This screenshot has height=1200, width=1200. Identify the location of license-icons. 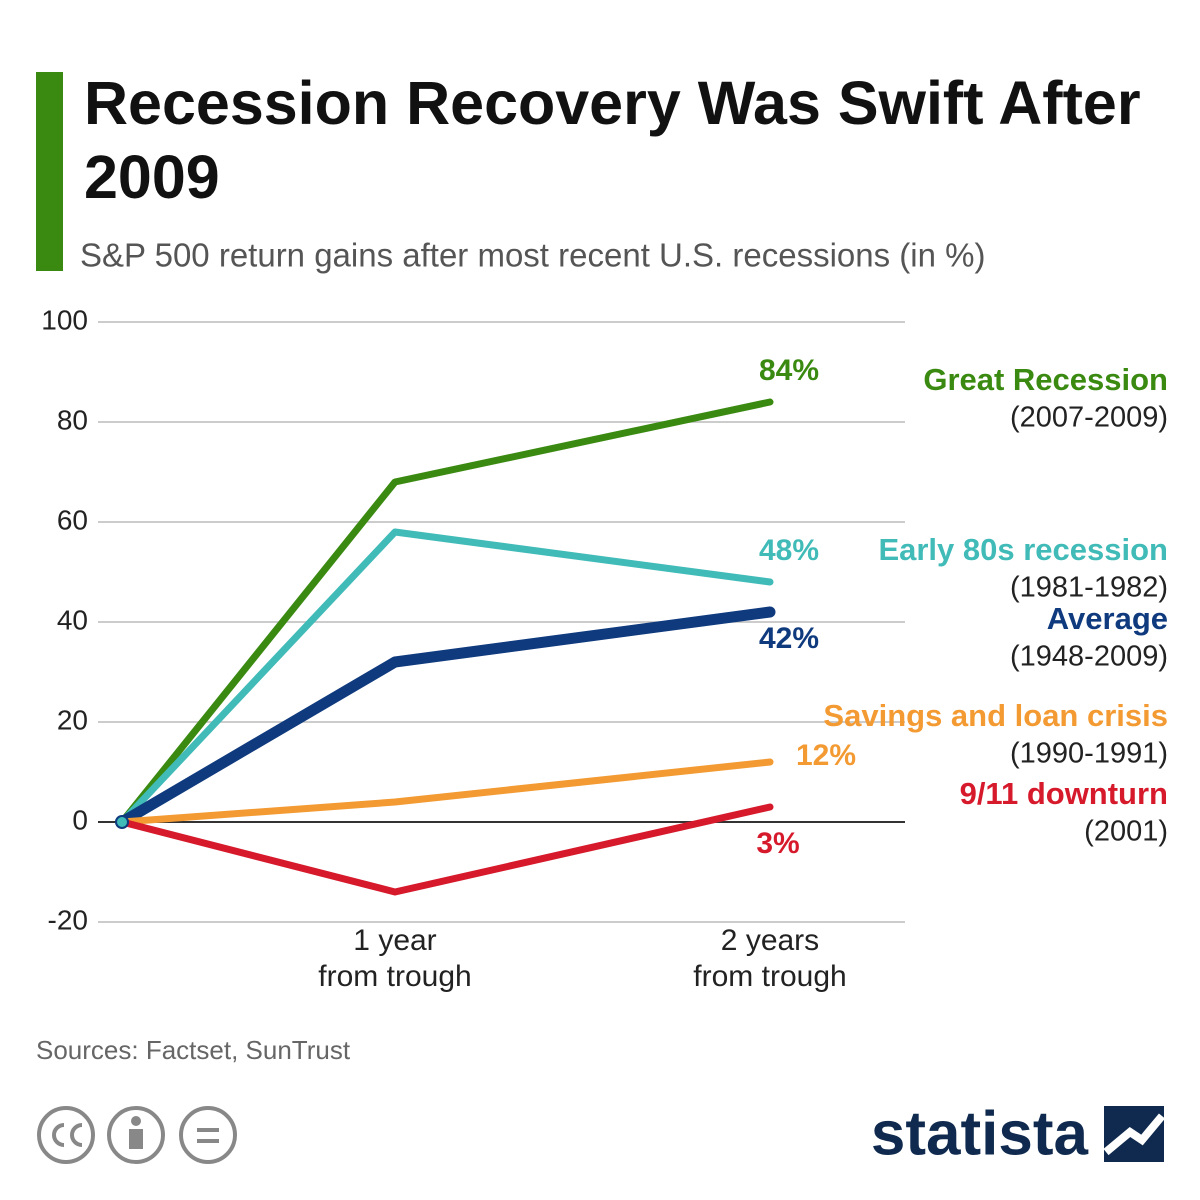
(137, 1135).